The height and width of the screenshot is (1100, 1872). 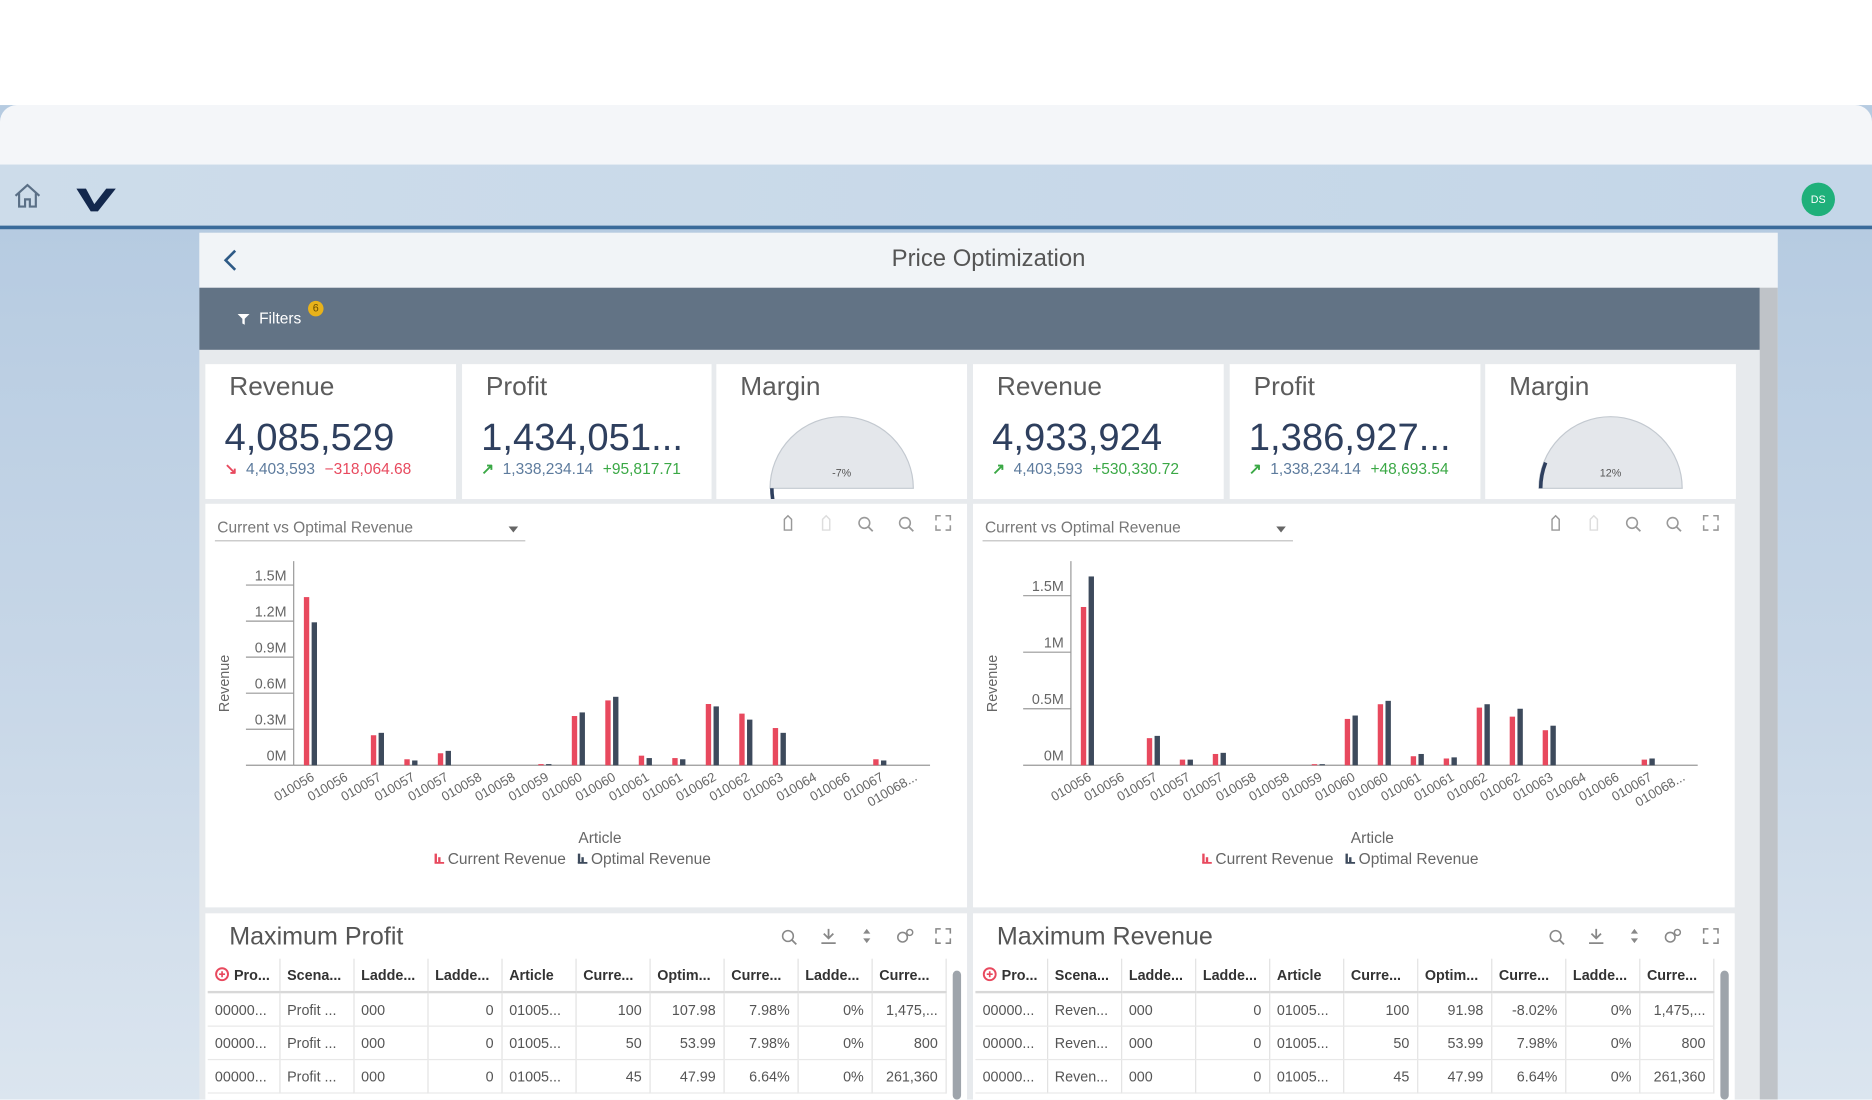 What do you see at coordinates (599, 838) in the screenshot?
I see `x-axis-title: Article` at bounding box center [599, 838].